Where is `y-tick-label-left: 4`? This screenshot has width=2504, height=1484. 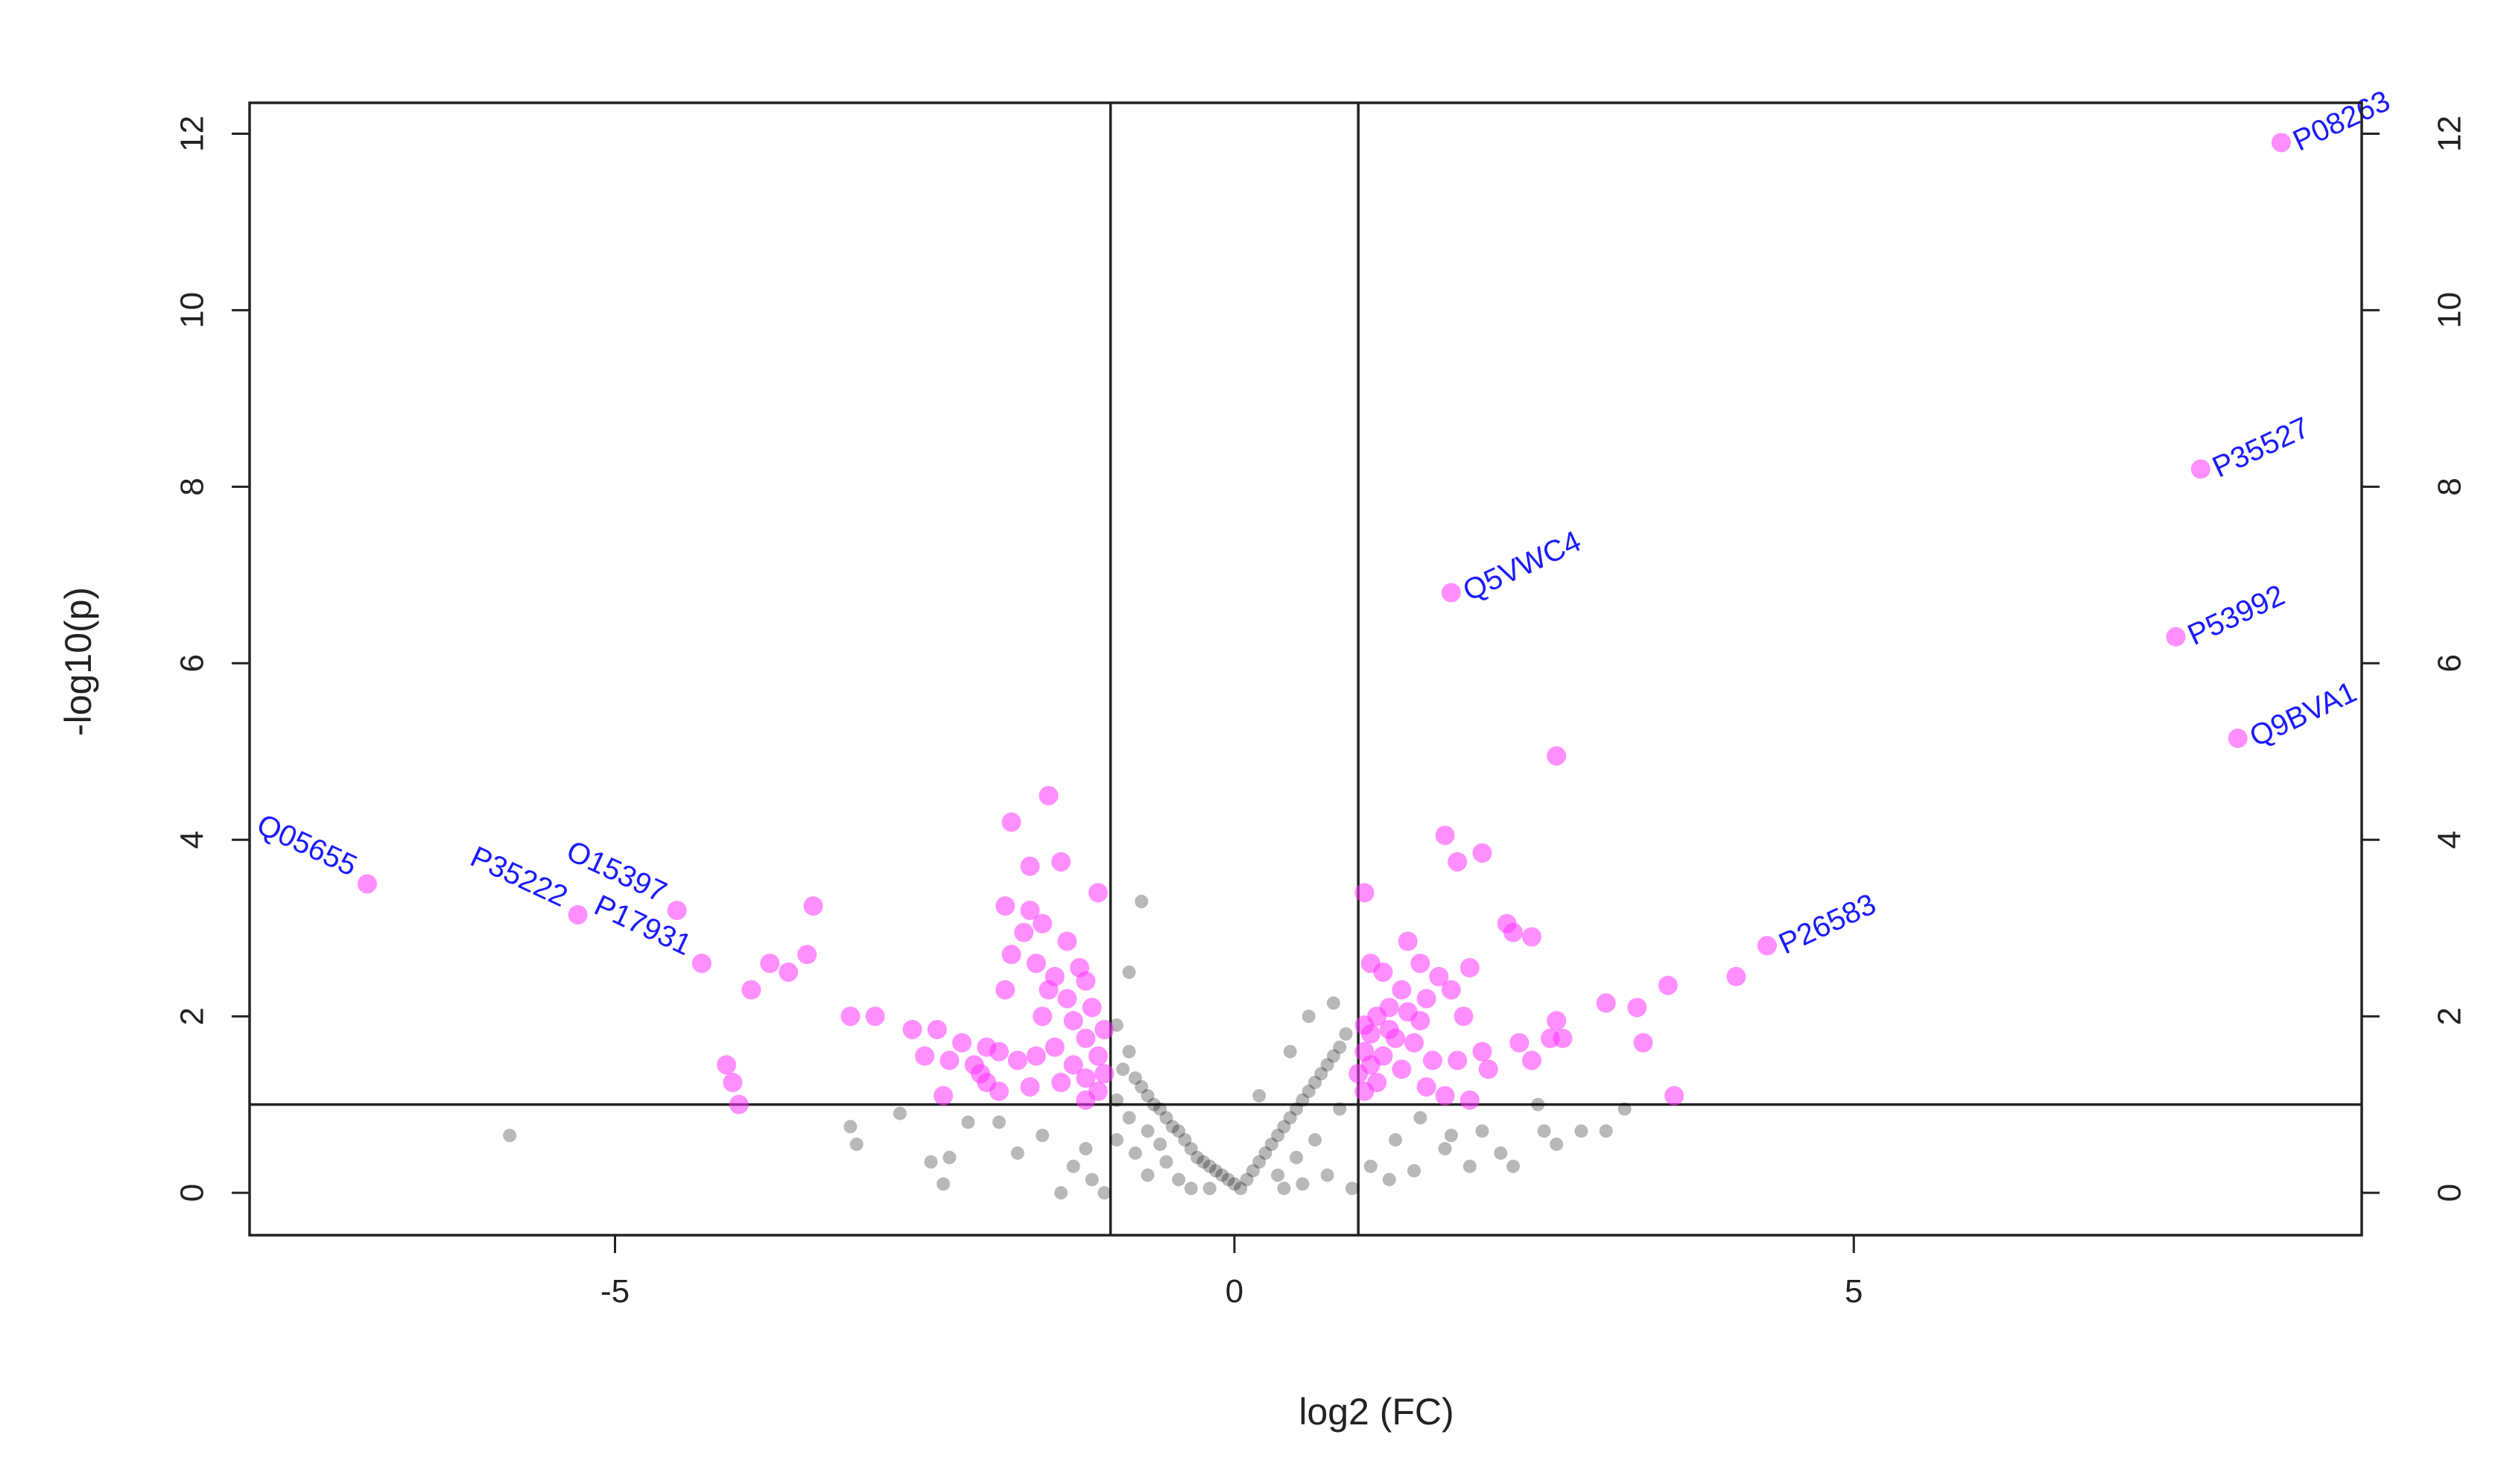 y-tick-label-left: 4 is located at coordinates (192, 840).